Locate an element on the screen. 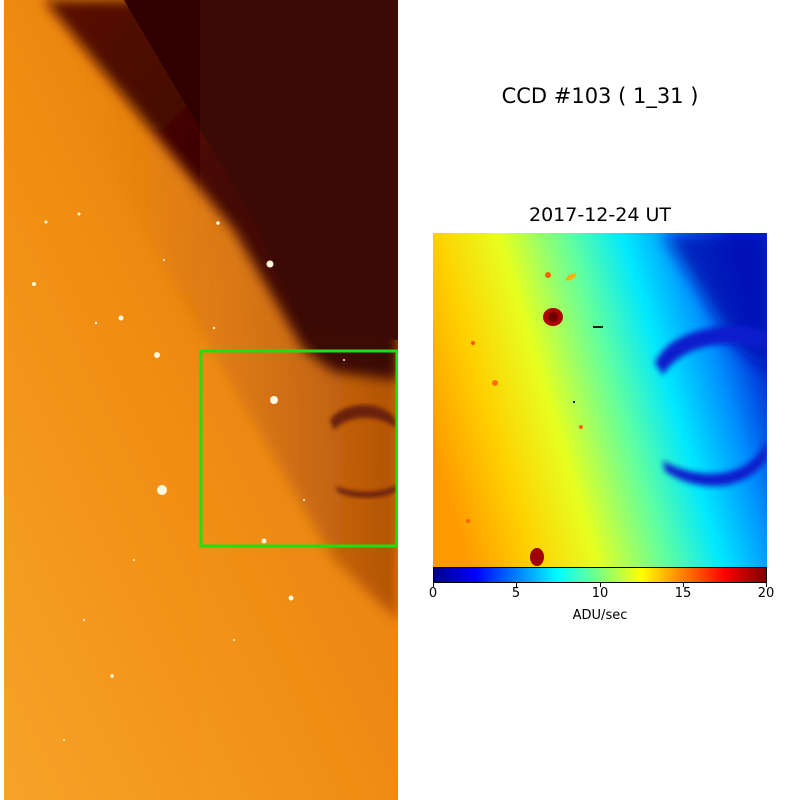 This screenshot has height=800, width=800. ccd-title: CCD #103 ( 1_31 ) is located at coordinates (600, 96).